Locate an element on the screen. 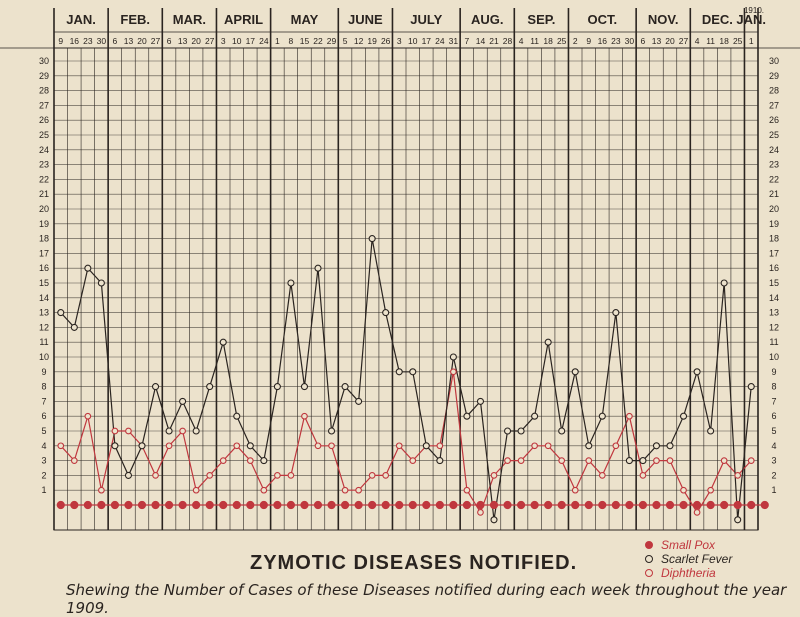 The height and width of the screenshot is (617, 800). y-tick-label-right: 12 is located at coordinates (774, 327).